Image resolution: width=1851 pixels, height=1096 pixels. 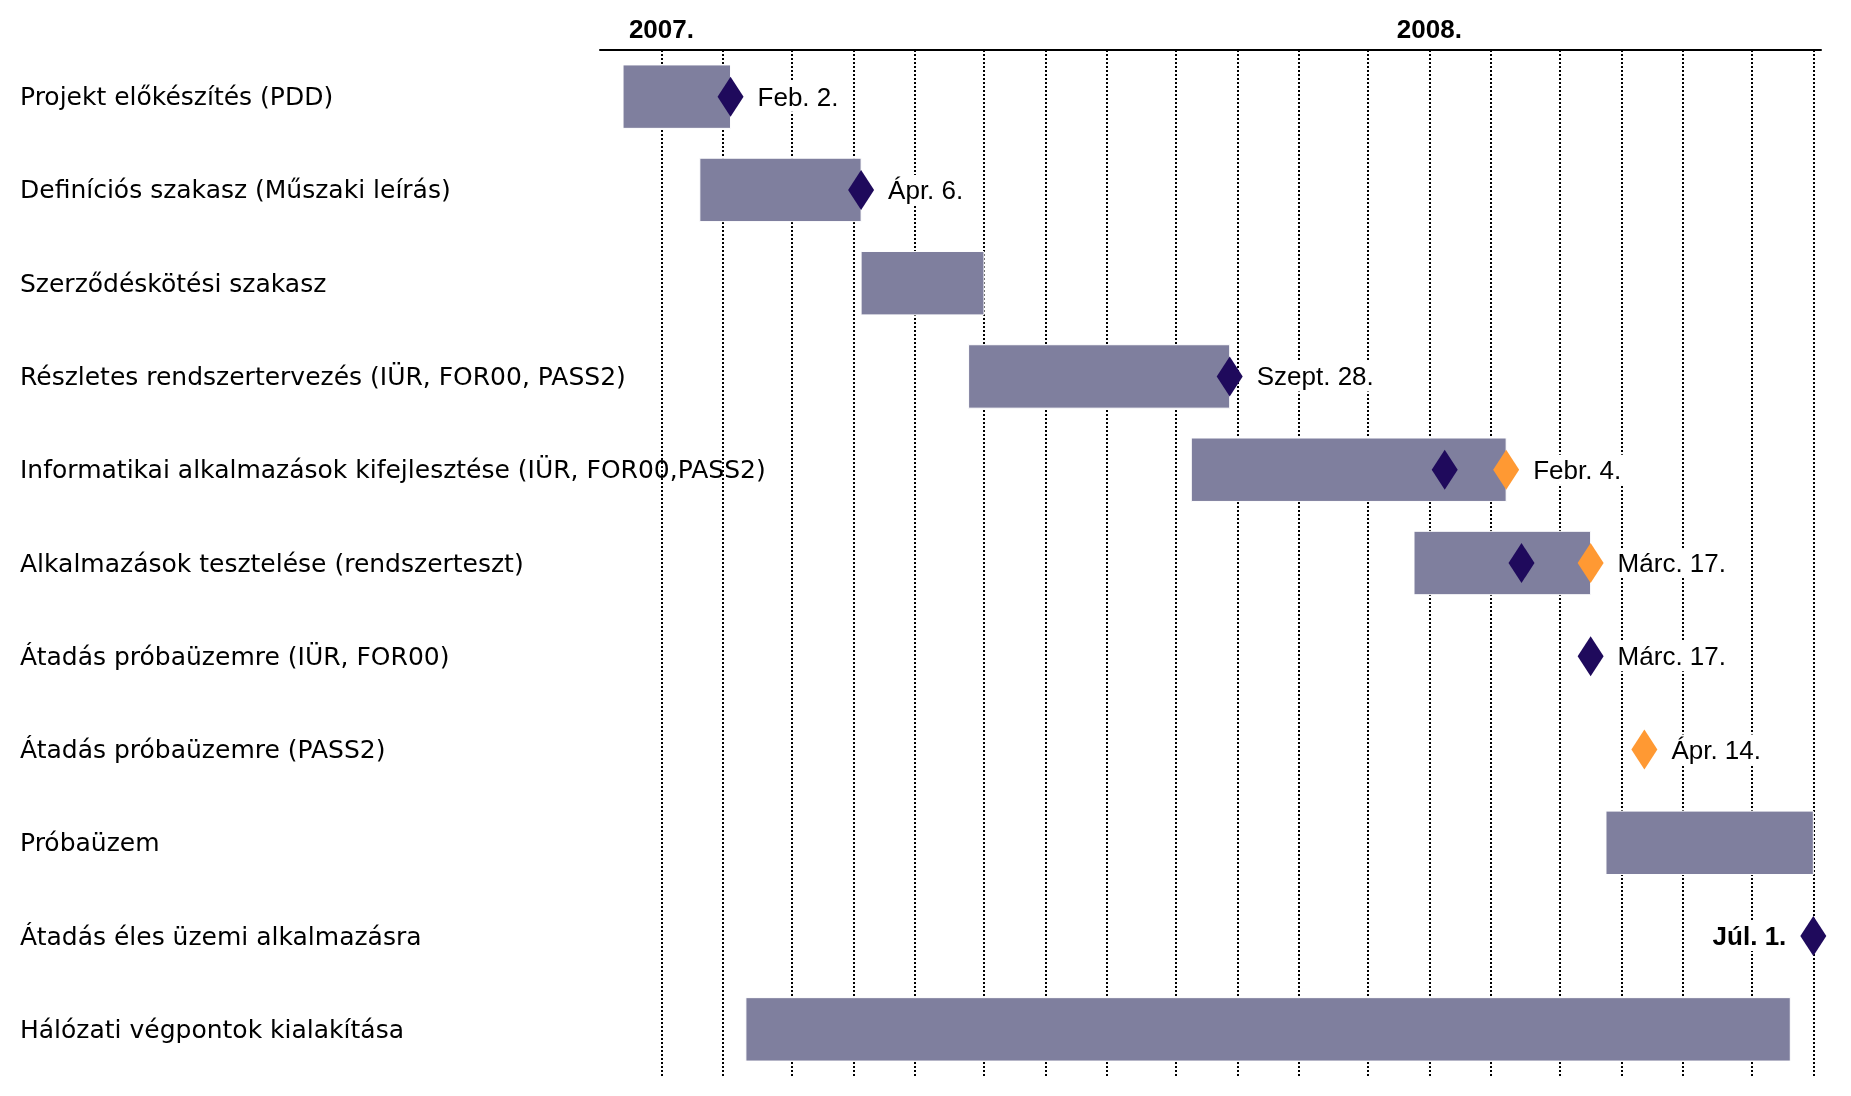 I want to click on annotation: Ápr. 14., so click(x=1716, y=749).